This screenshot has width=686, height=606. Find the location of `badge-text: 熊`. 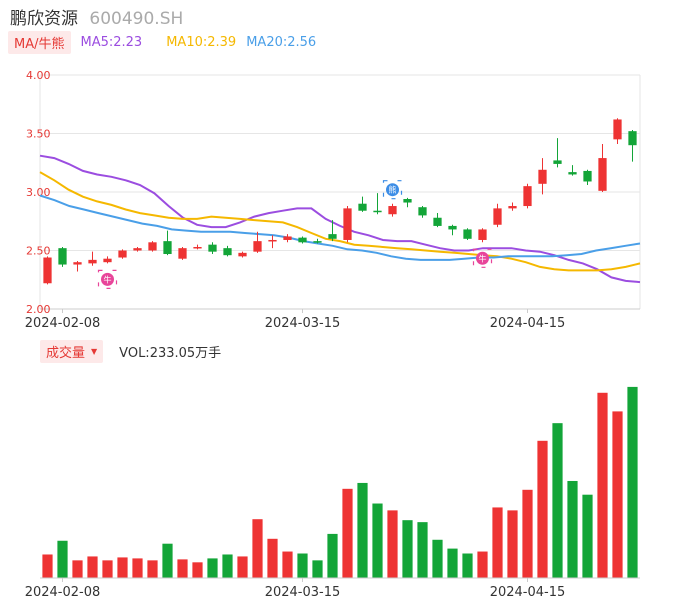

badge-text: 熊 is located at coordinates (393, 190).